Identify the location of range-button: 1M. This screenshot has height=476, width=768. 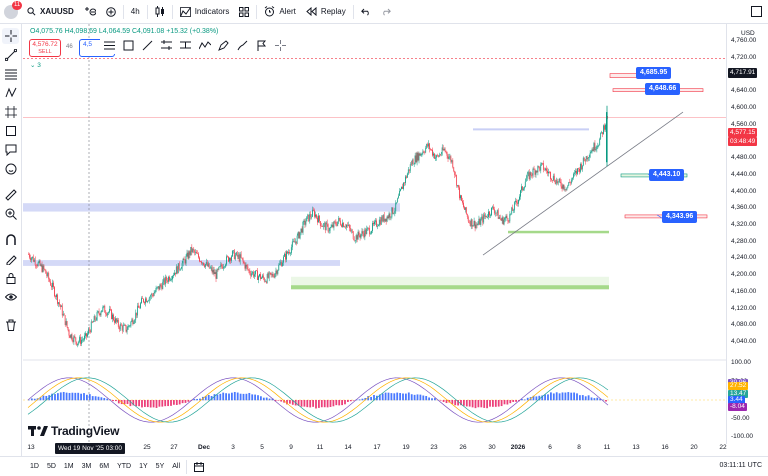
(68, 466).